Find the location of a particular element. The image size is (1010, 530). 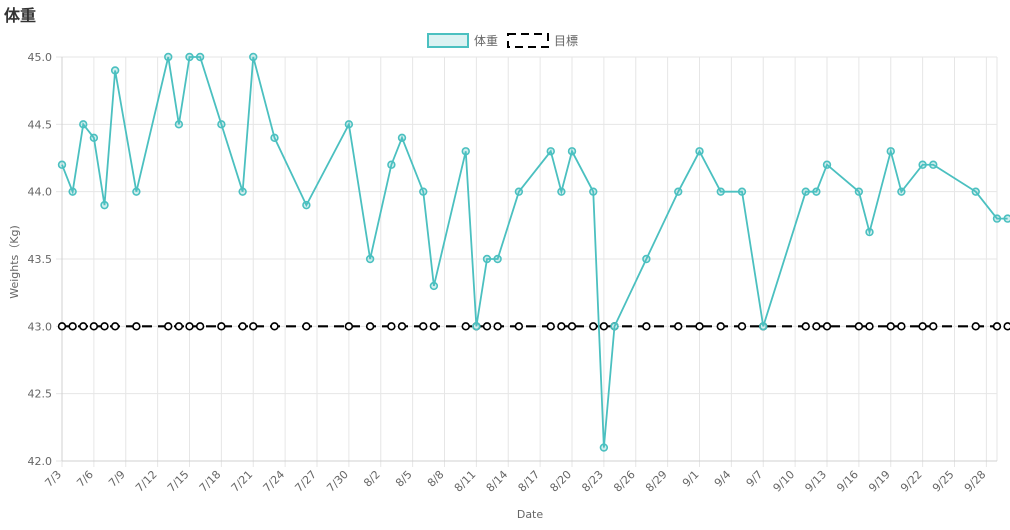

legend-item-weight: 体重 is located at coordinates (462, 40).